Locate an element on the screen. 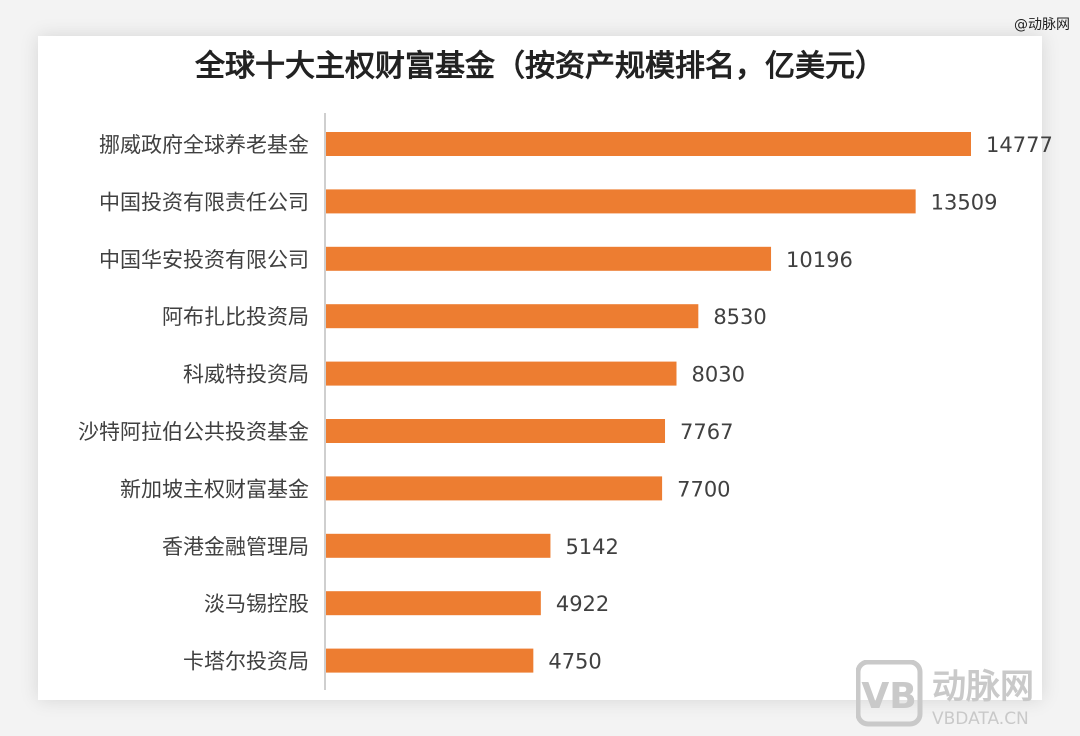 This screenshot has width=1080, height=736. logo-name-text: 动脉网 is located at coordinates (983, 687).